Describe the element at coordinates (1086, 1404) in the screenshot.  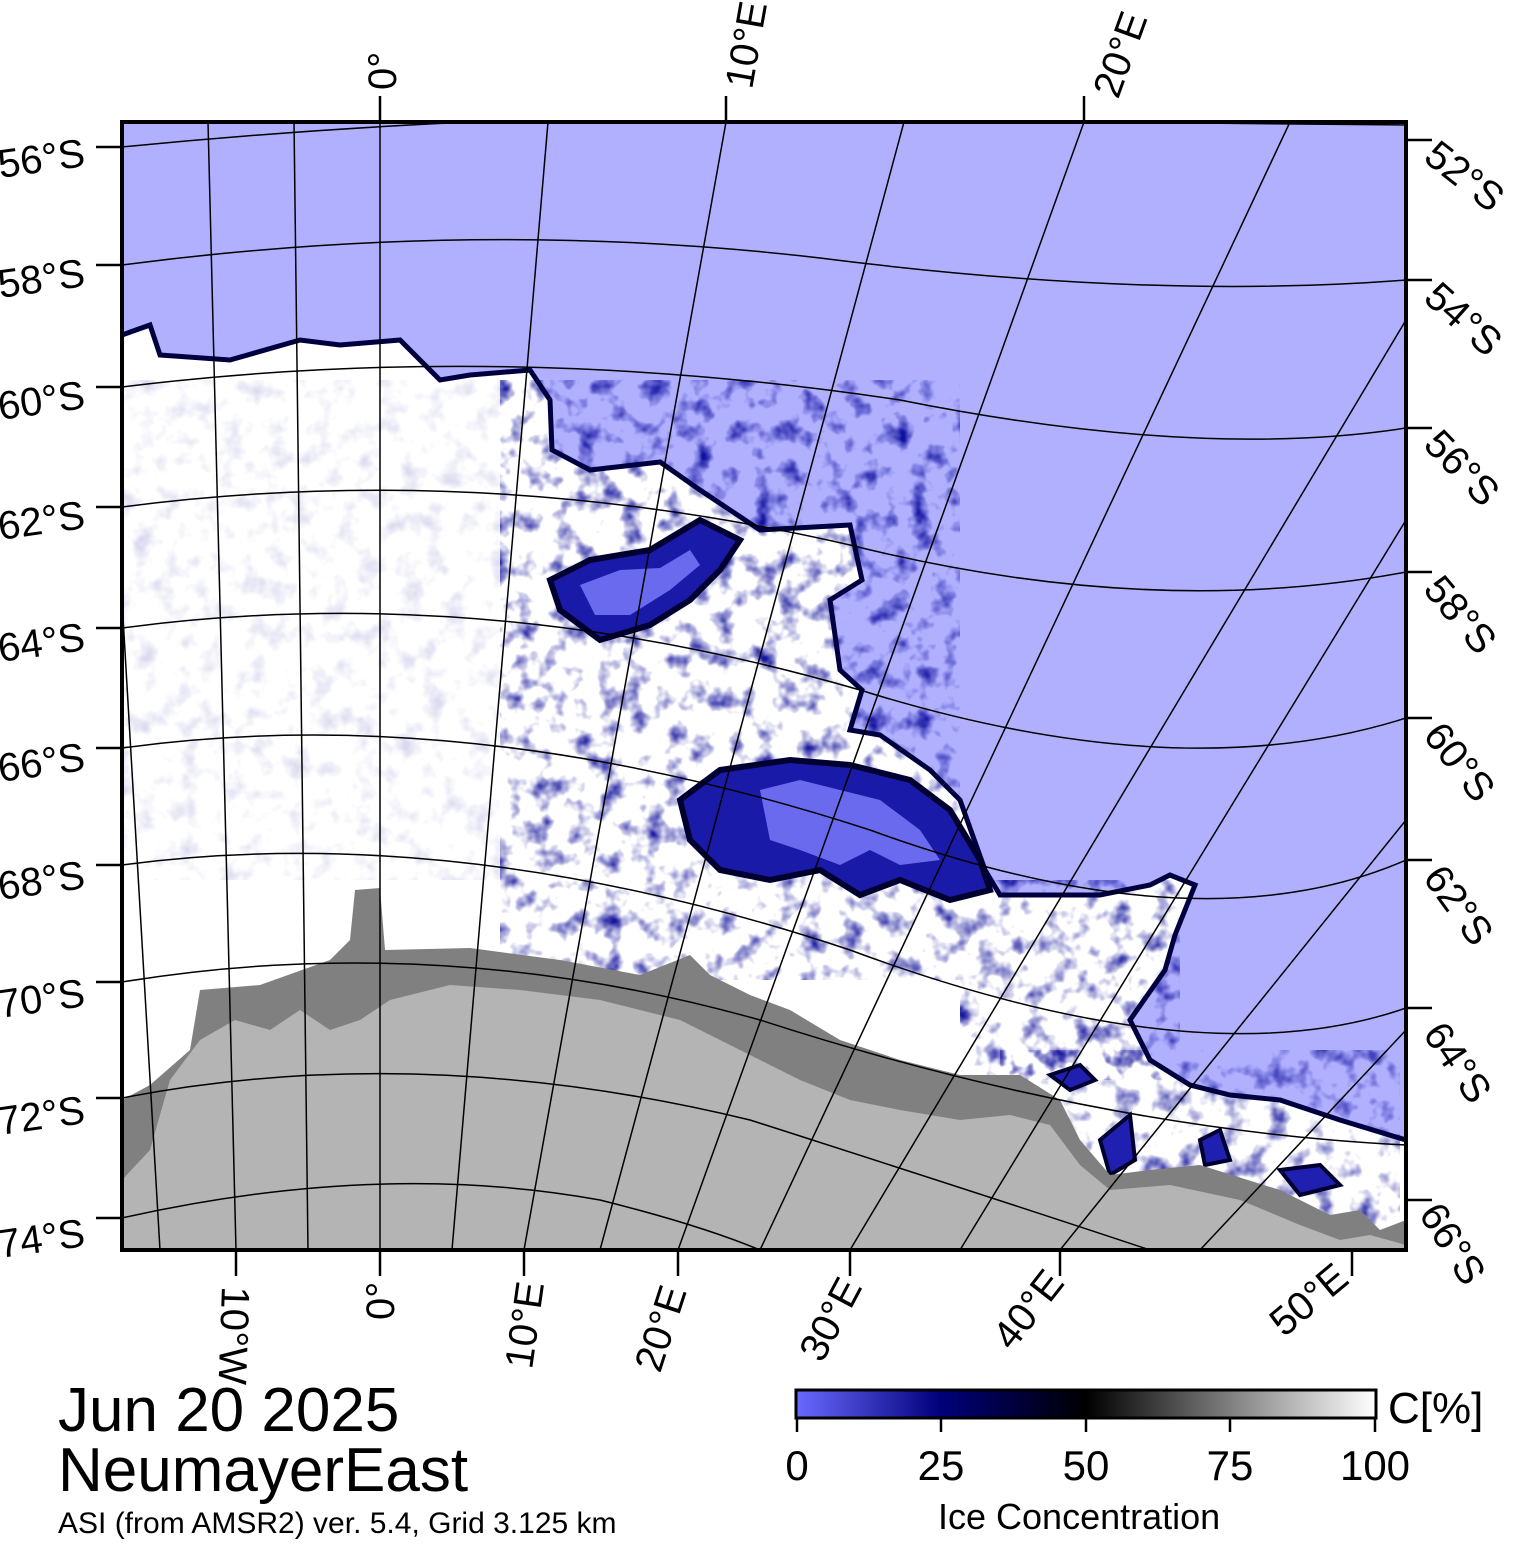
I see `colorbar` at that location.